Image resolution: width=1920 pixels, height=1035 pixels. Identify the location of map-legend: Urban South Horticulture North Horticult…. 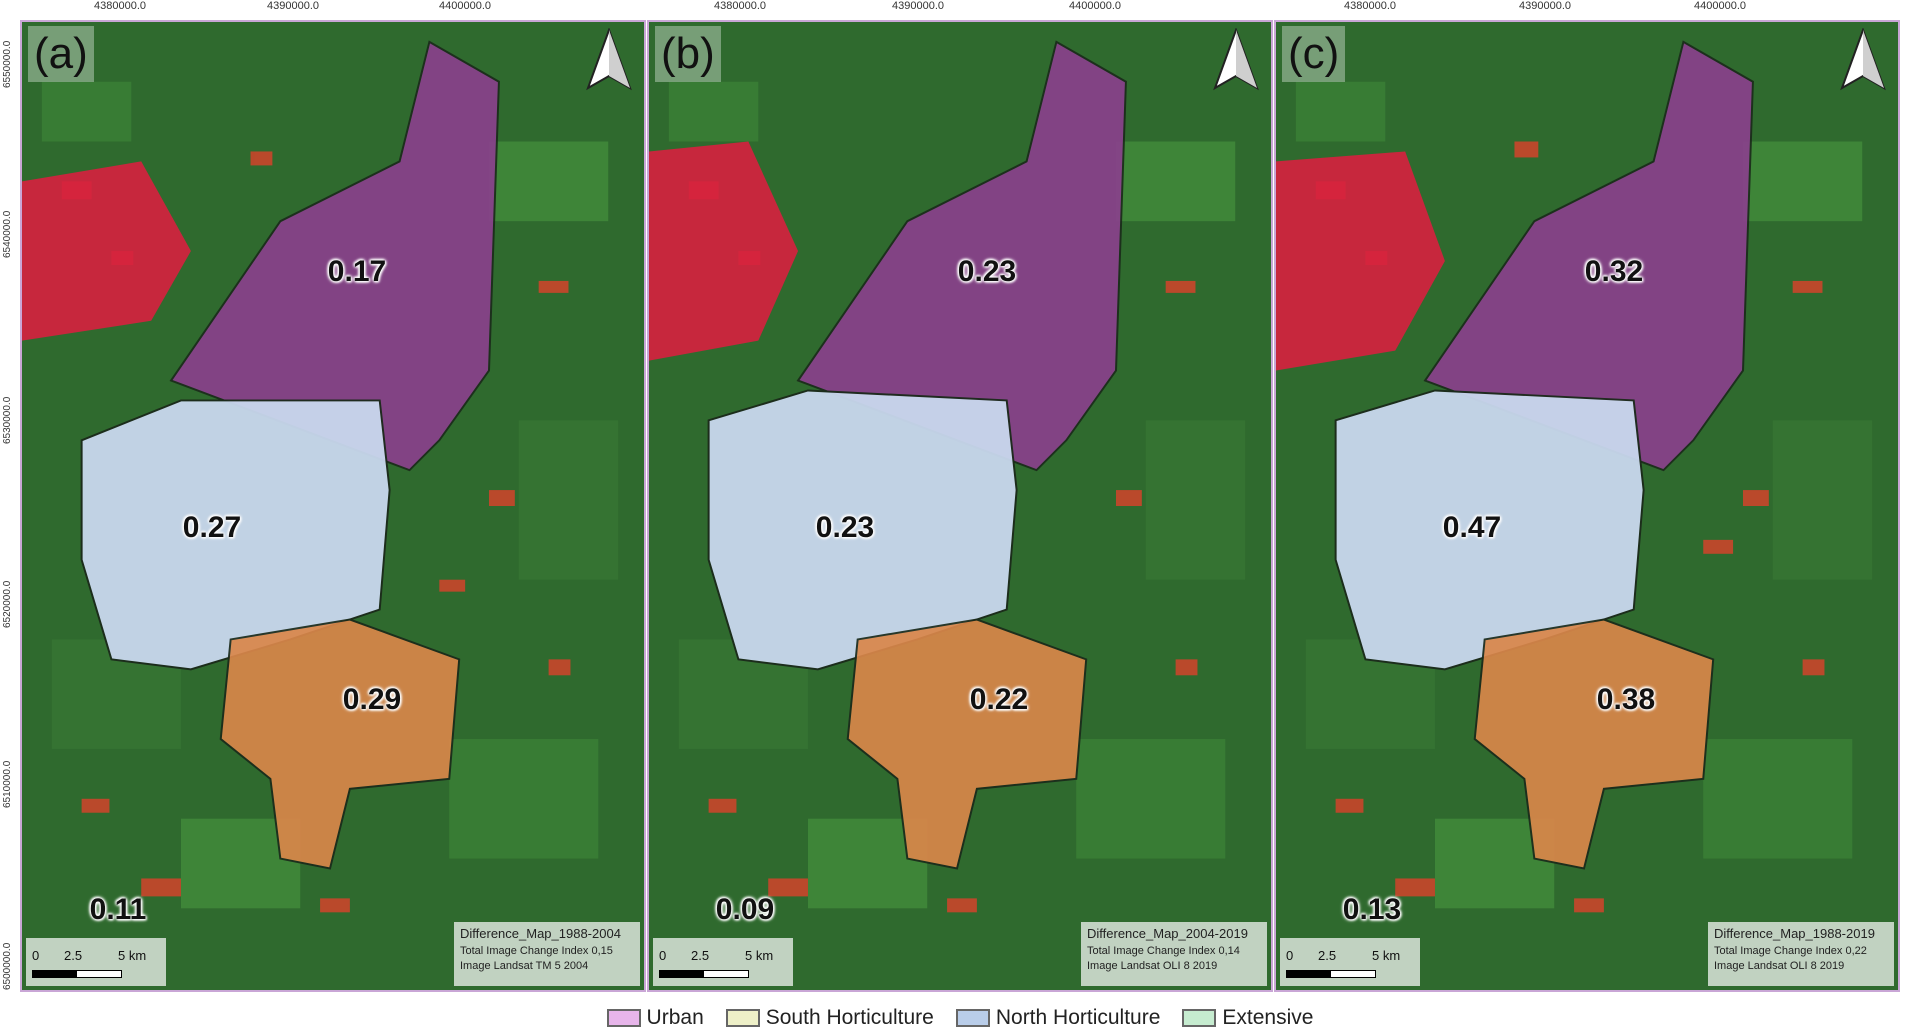
(960, 1018).